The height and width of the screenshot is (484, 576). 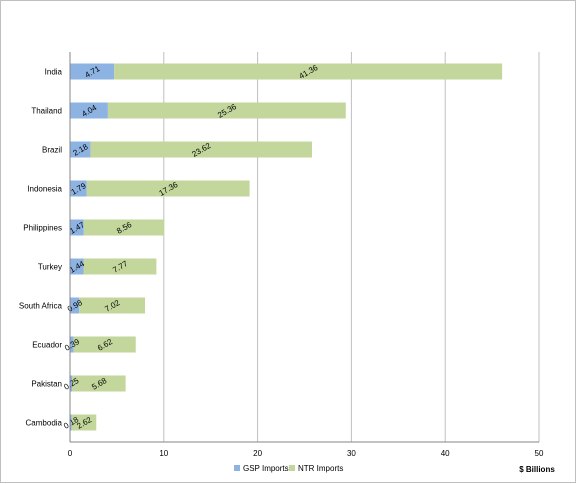 I want to click on x-tick-label: 10, so click(x=163, y=453).